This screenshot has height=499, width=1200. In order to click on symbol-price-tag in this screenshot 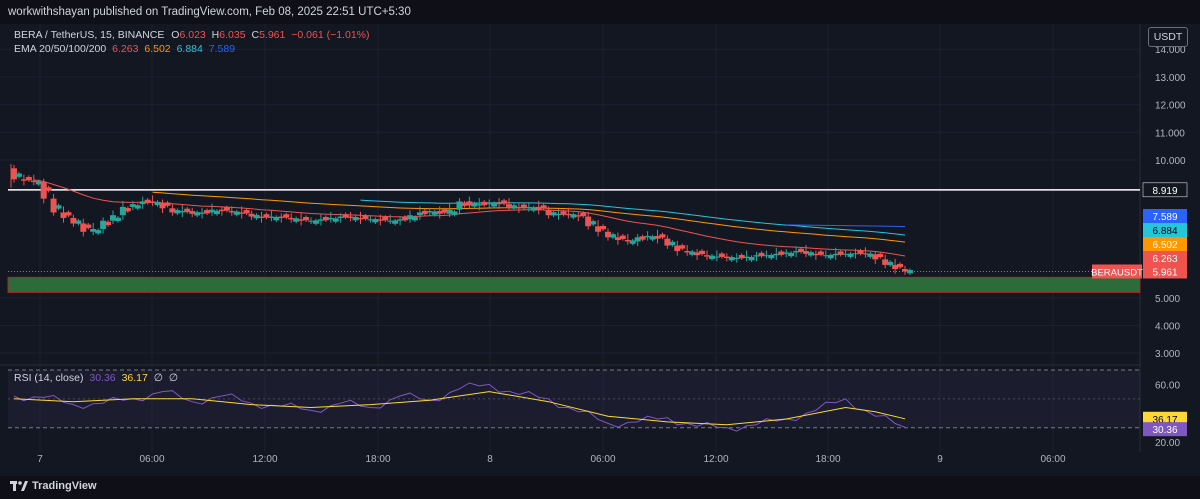, I will do `click(1117, 271)`.